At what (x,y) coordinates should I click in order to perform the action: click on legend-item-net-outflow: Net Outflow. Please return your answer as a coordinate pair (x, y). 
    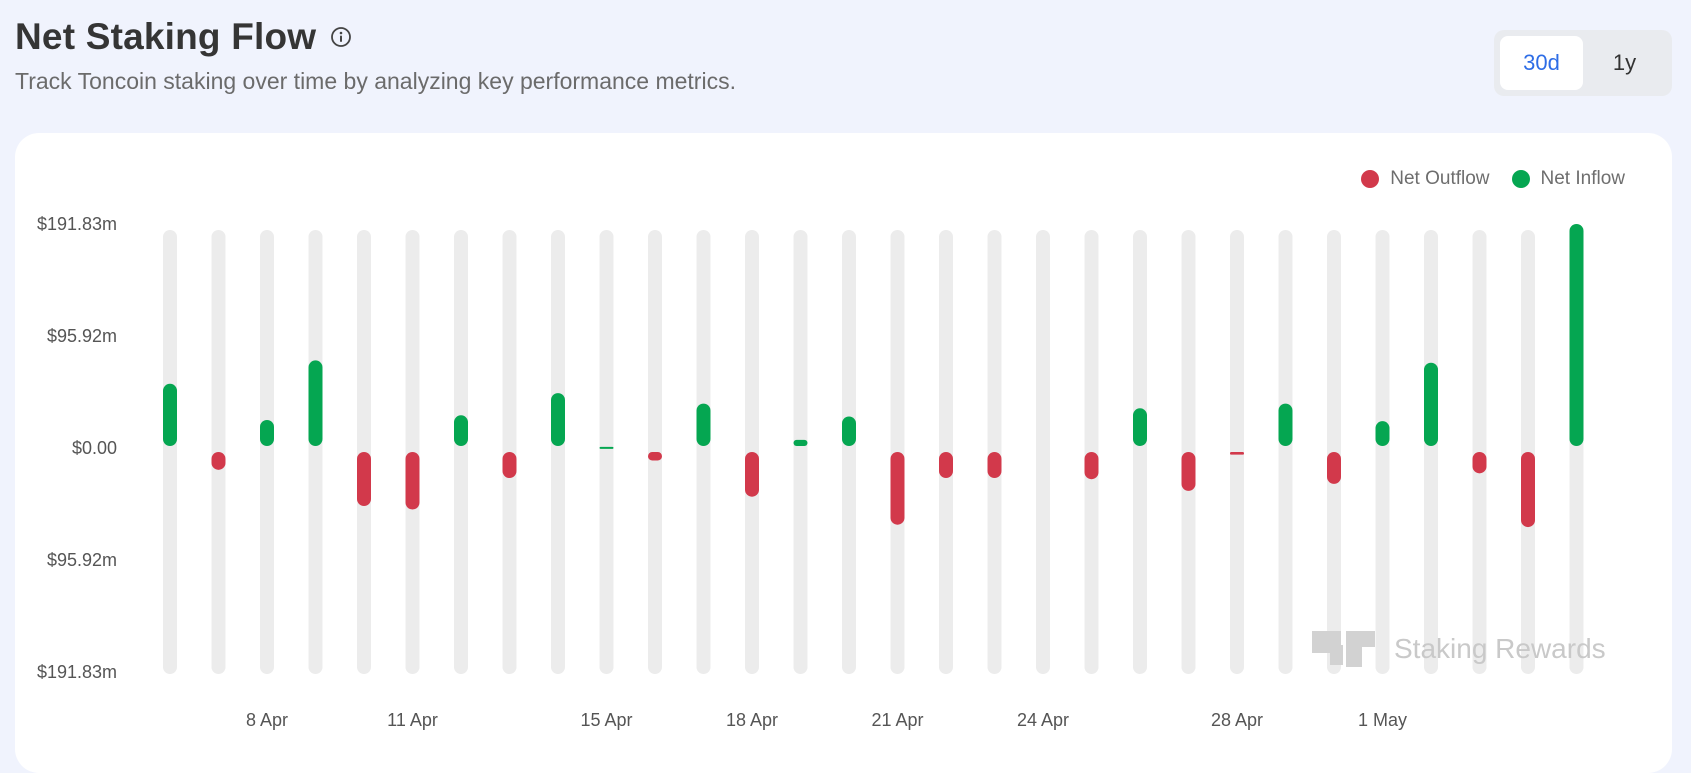
    Looking at the image, I should click on (1425, 179).